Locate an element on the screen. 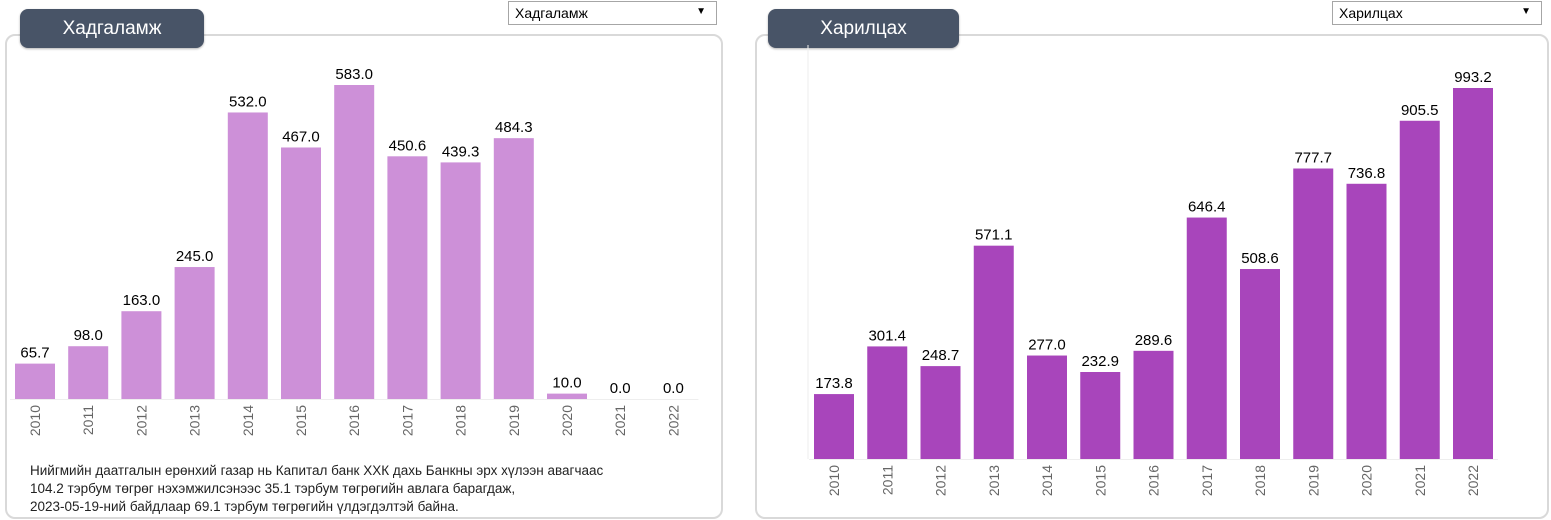  data-label-2012: 163.0 is located at coordinates (142, 300).